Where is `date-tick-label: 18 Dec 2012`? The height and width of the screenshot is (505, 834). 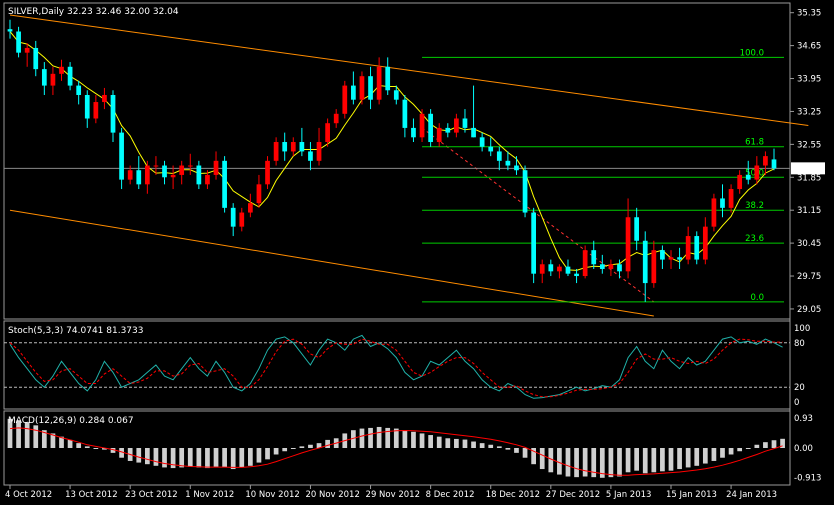
date-tick-label: 18 Dec 2012 is located at coordinates (513, 495).